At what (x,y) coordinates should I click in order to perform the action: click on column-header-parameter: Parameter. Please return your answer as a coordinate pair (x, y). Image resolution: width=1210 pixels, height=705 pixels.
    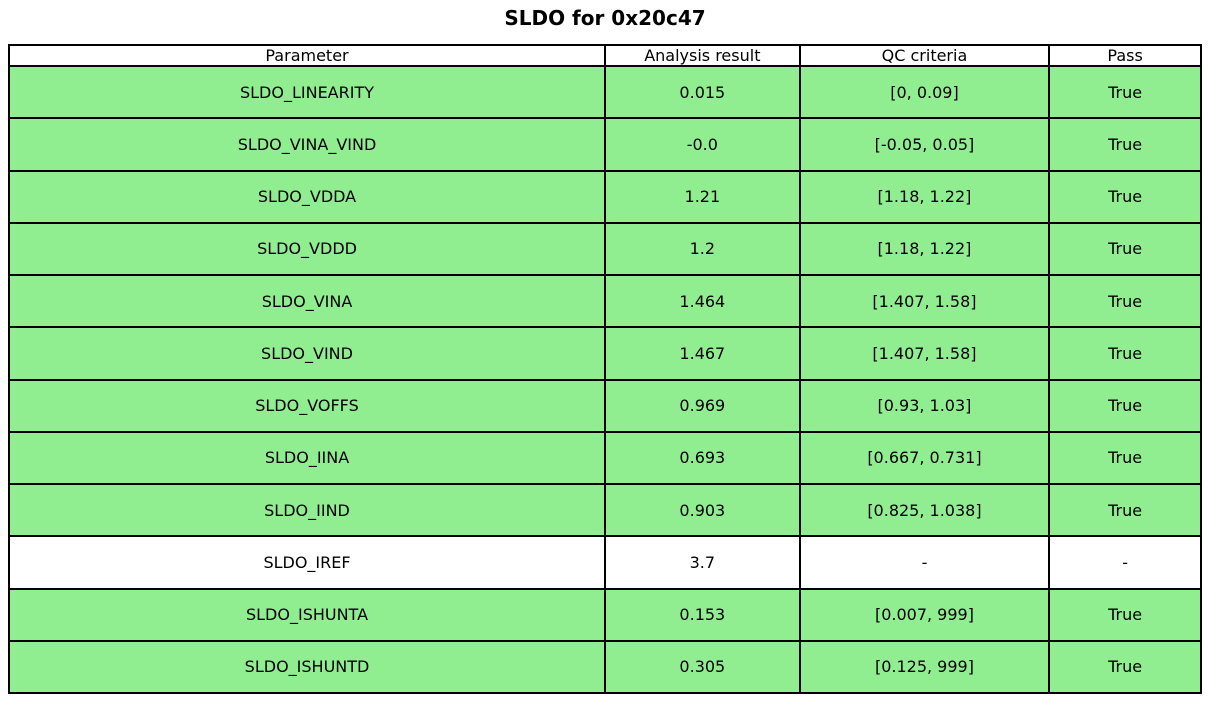
    Looking at the image, I should click on (307, 55).